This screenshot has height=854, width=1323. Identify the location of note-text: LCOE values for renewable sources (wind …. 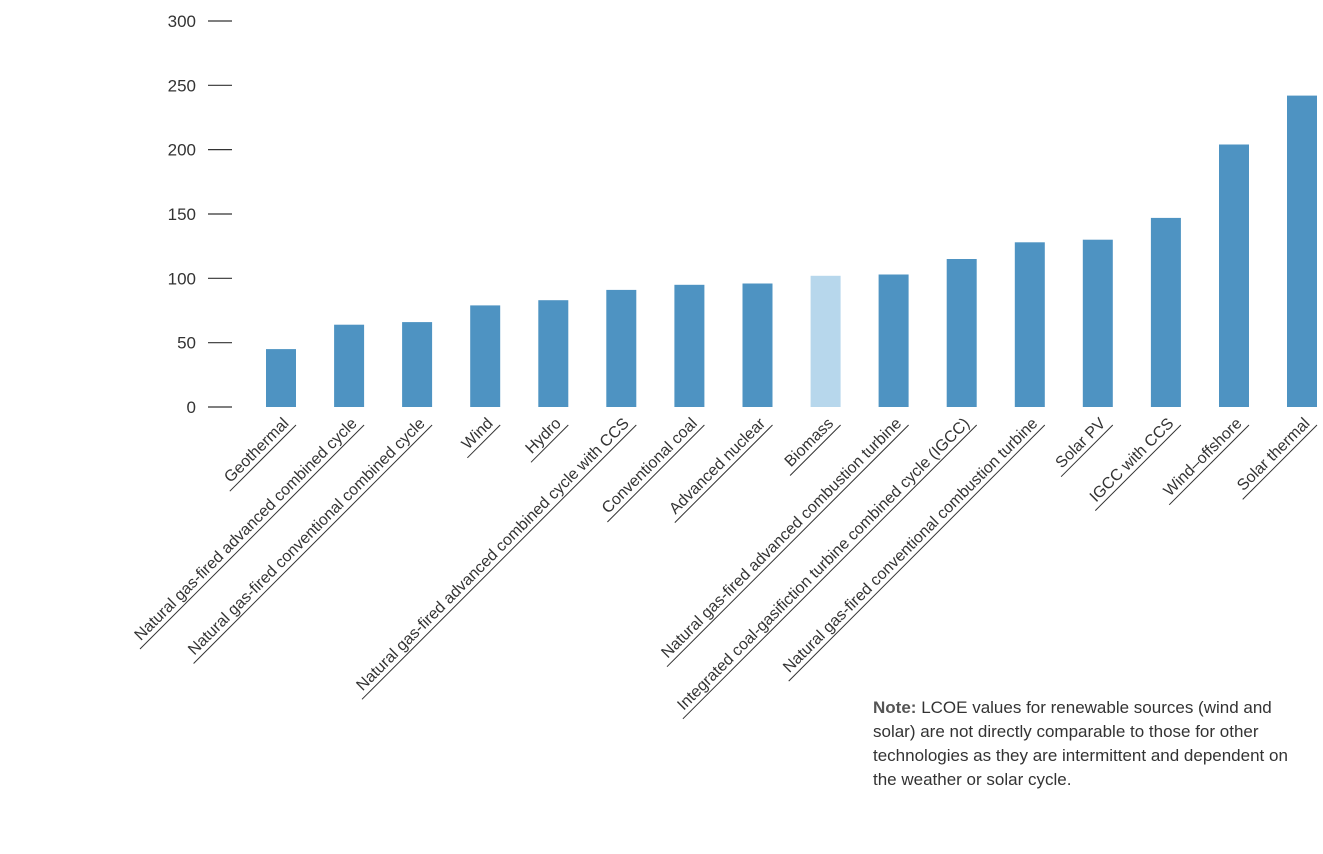
(1080, 743).